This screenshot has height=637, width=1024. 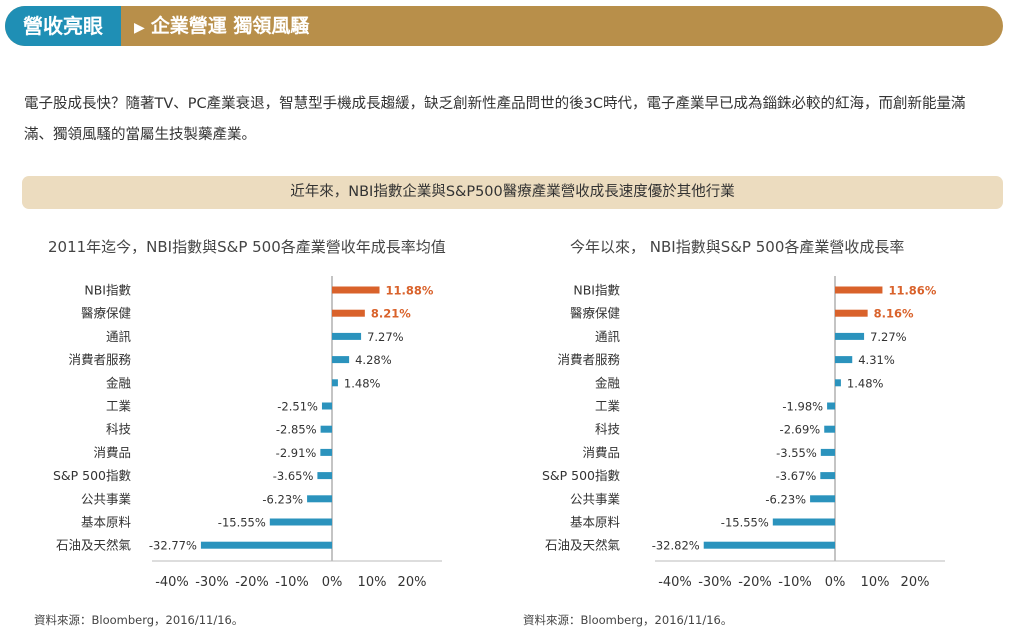 I want to click on data-label: -2.85%, so click(x=296, y=430).